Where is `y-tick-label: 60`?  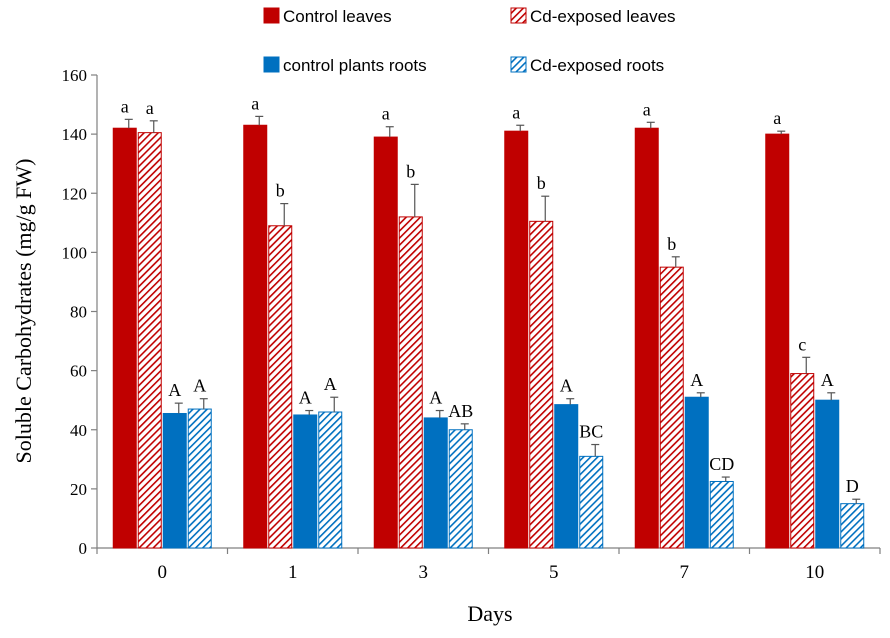 y-tick-label: 60 is located at coordinates (78, 371).